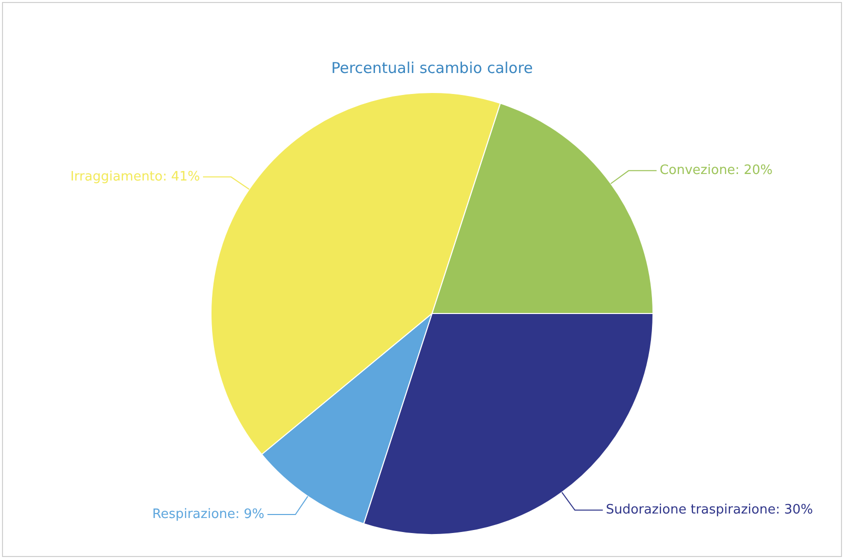 The height and width of the screenshot is (559, 844). I want to click on slice-label: Convezione: 20%, so click(716, 170).